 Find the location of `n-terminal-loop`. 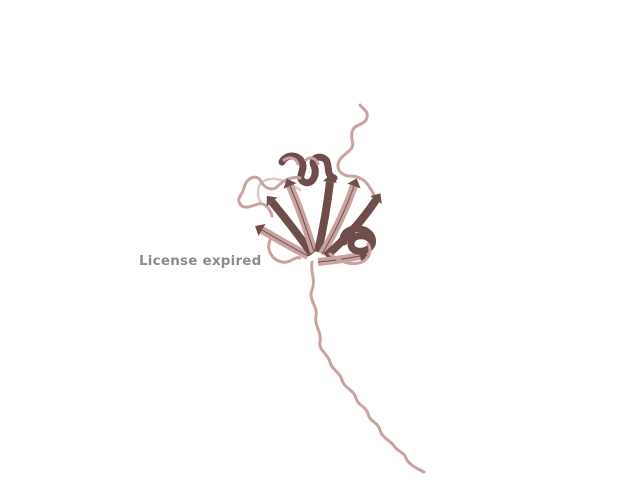

n-terminal-loop is located at coordinates (356, 154).